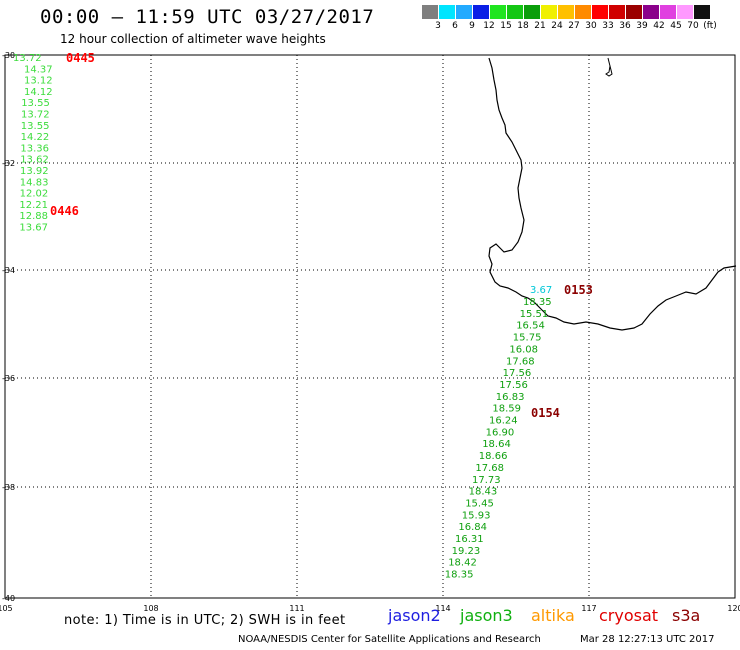 This screenshot has height=650, width=740. What do you see at coordinates (612, 194) in the screenshot?
I see `australia-coastline` at bounding box center [612, 194].